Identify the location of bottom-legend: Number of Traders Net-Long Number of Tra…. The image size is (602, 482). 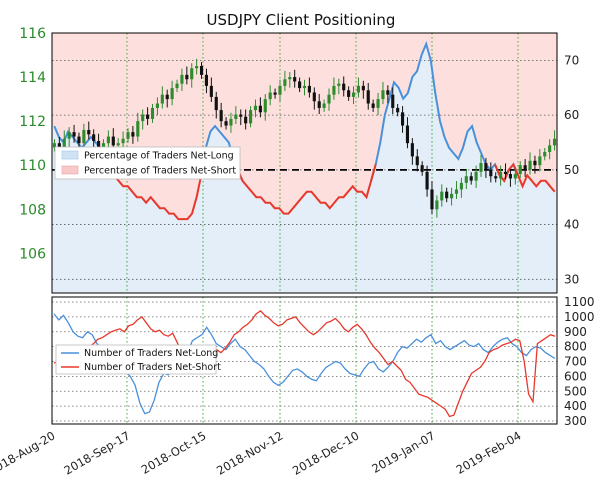
(138, 359).